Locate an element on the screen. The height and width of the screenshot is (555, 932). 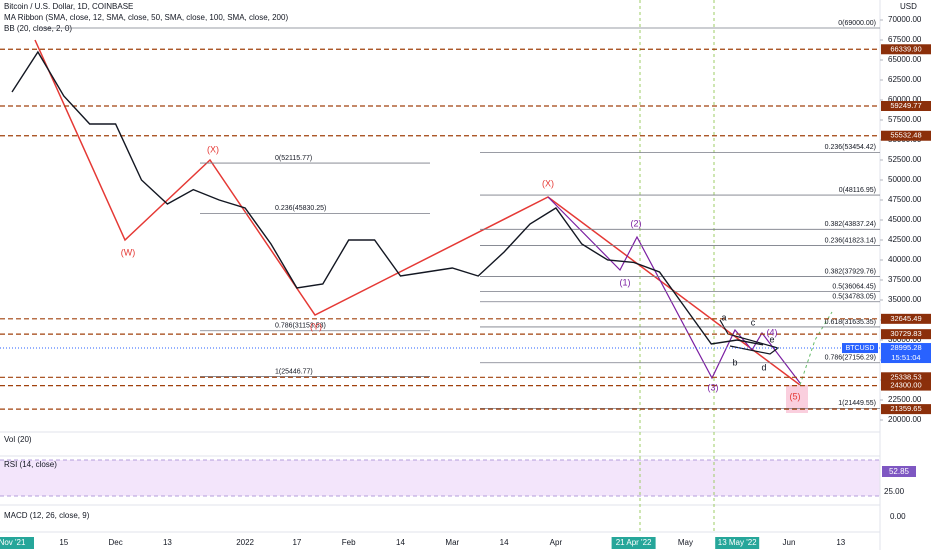
fib-label: 0.236(45830.25) is located at coordinates (300, 208).